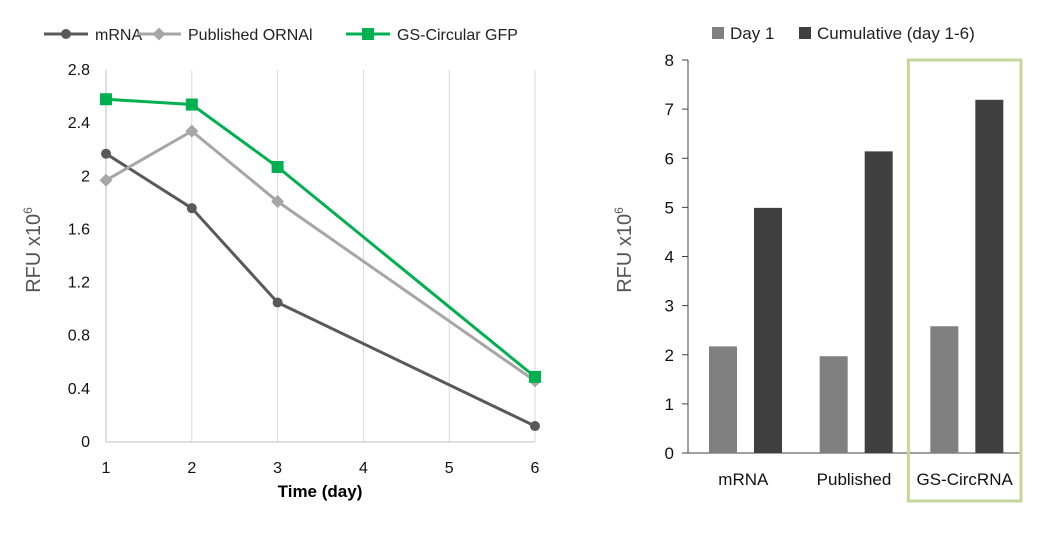  Describe the element at coordinates (964, 479) in the screenshot. I see `bar-chart-x-tick-label: GS-CircRNA` at that location.